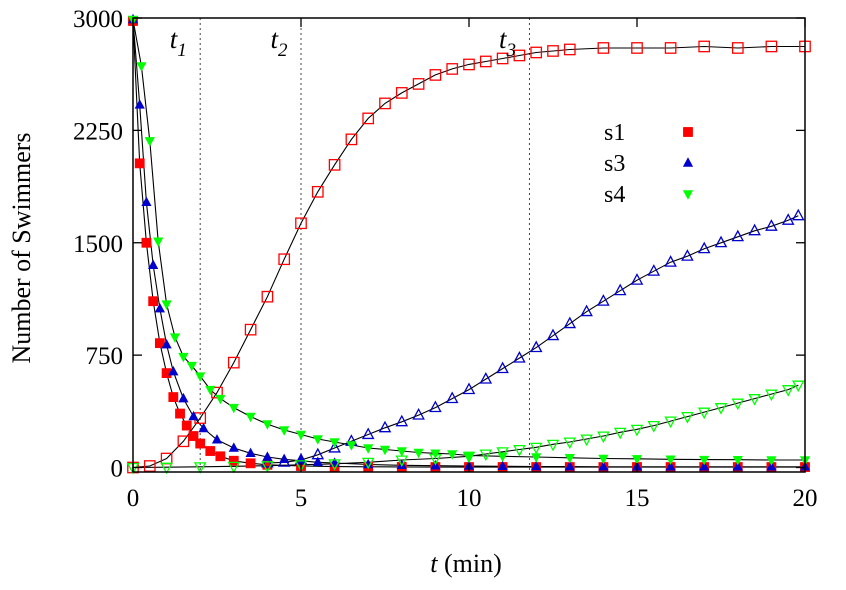 This screenshot has width=846, height=590. I want to click on legend-marker-s4, so click(688, 195).